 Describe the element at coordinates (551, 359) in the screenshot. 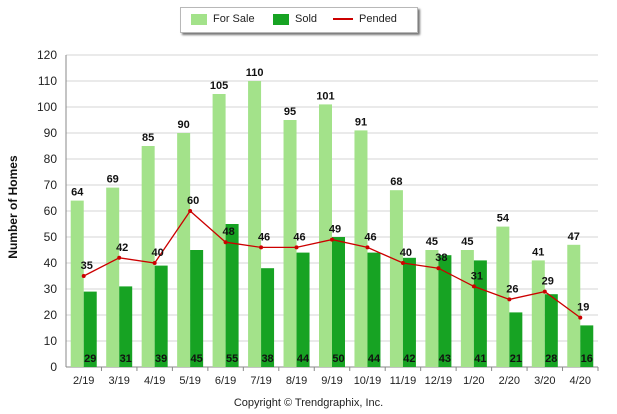

I see `data-label-sold: 28` at that location.